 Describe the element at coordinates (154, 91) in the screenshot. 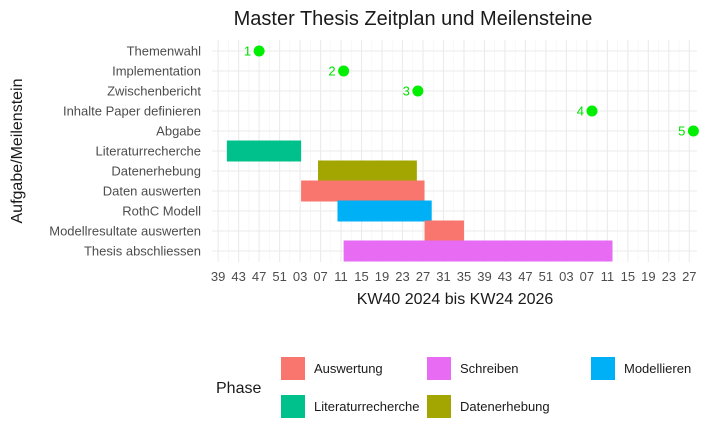

I see `y-tick-label: Zwischenbericht` at that location.